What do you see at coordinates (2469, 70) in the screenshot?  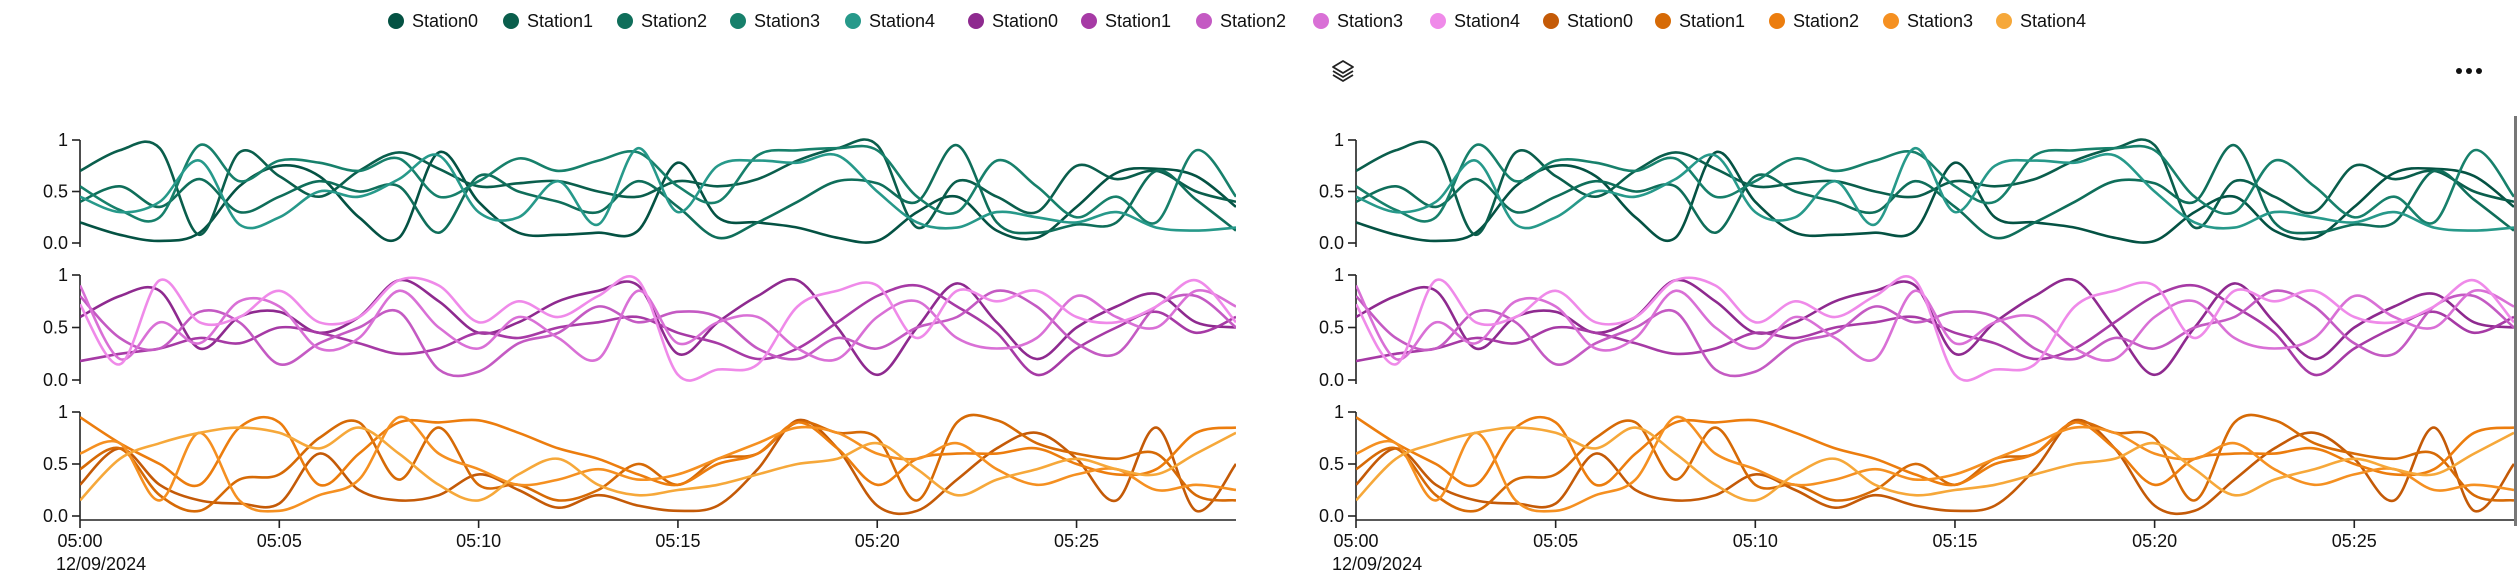 I see `more-options-button` at bounding box center [2469, 70].